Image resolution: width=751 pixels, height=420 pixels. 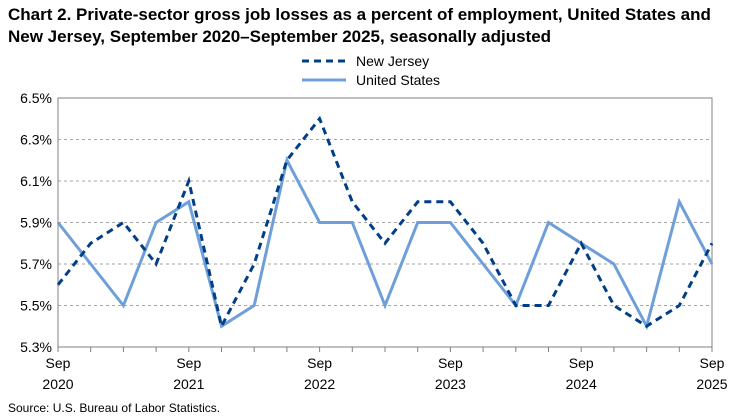 I want to click on legend: New Jersey United States, so click(x=371, y=70).